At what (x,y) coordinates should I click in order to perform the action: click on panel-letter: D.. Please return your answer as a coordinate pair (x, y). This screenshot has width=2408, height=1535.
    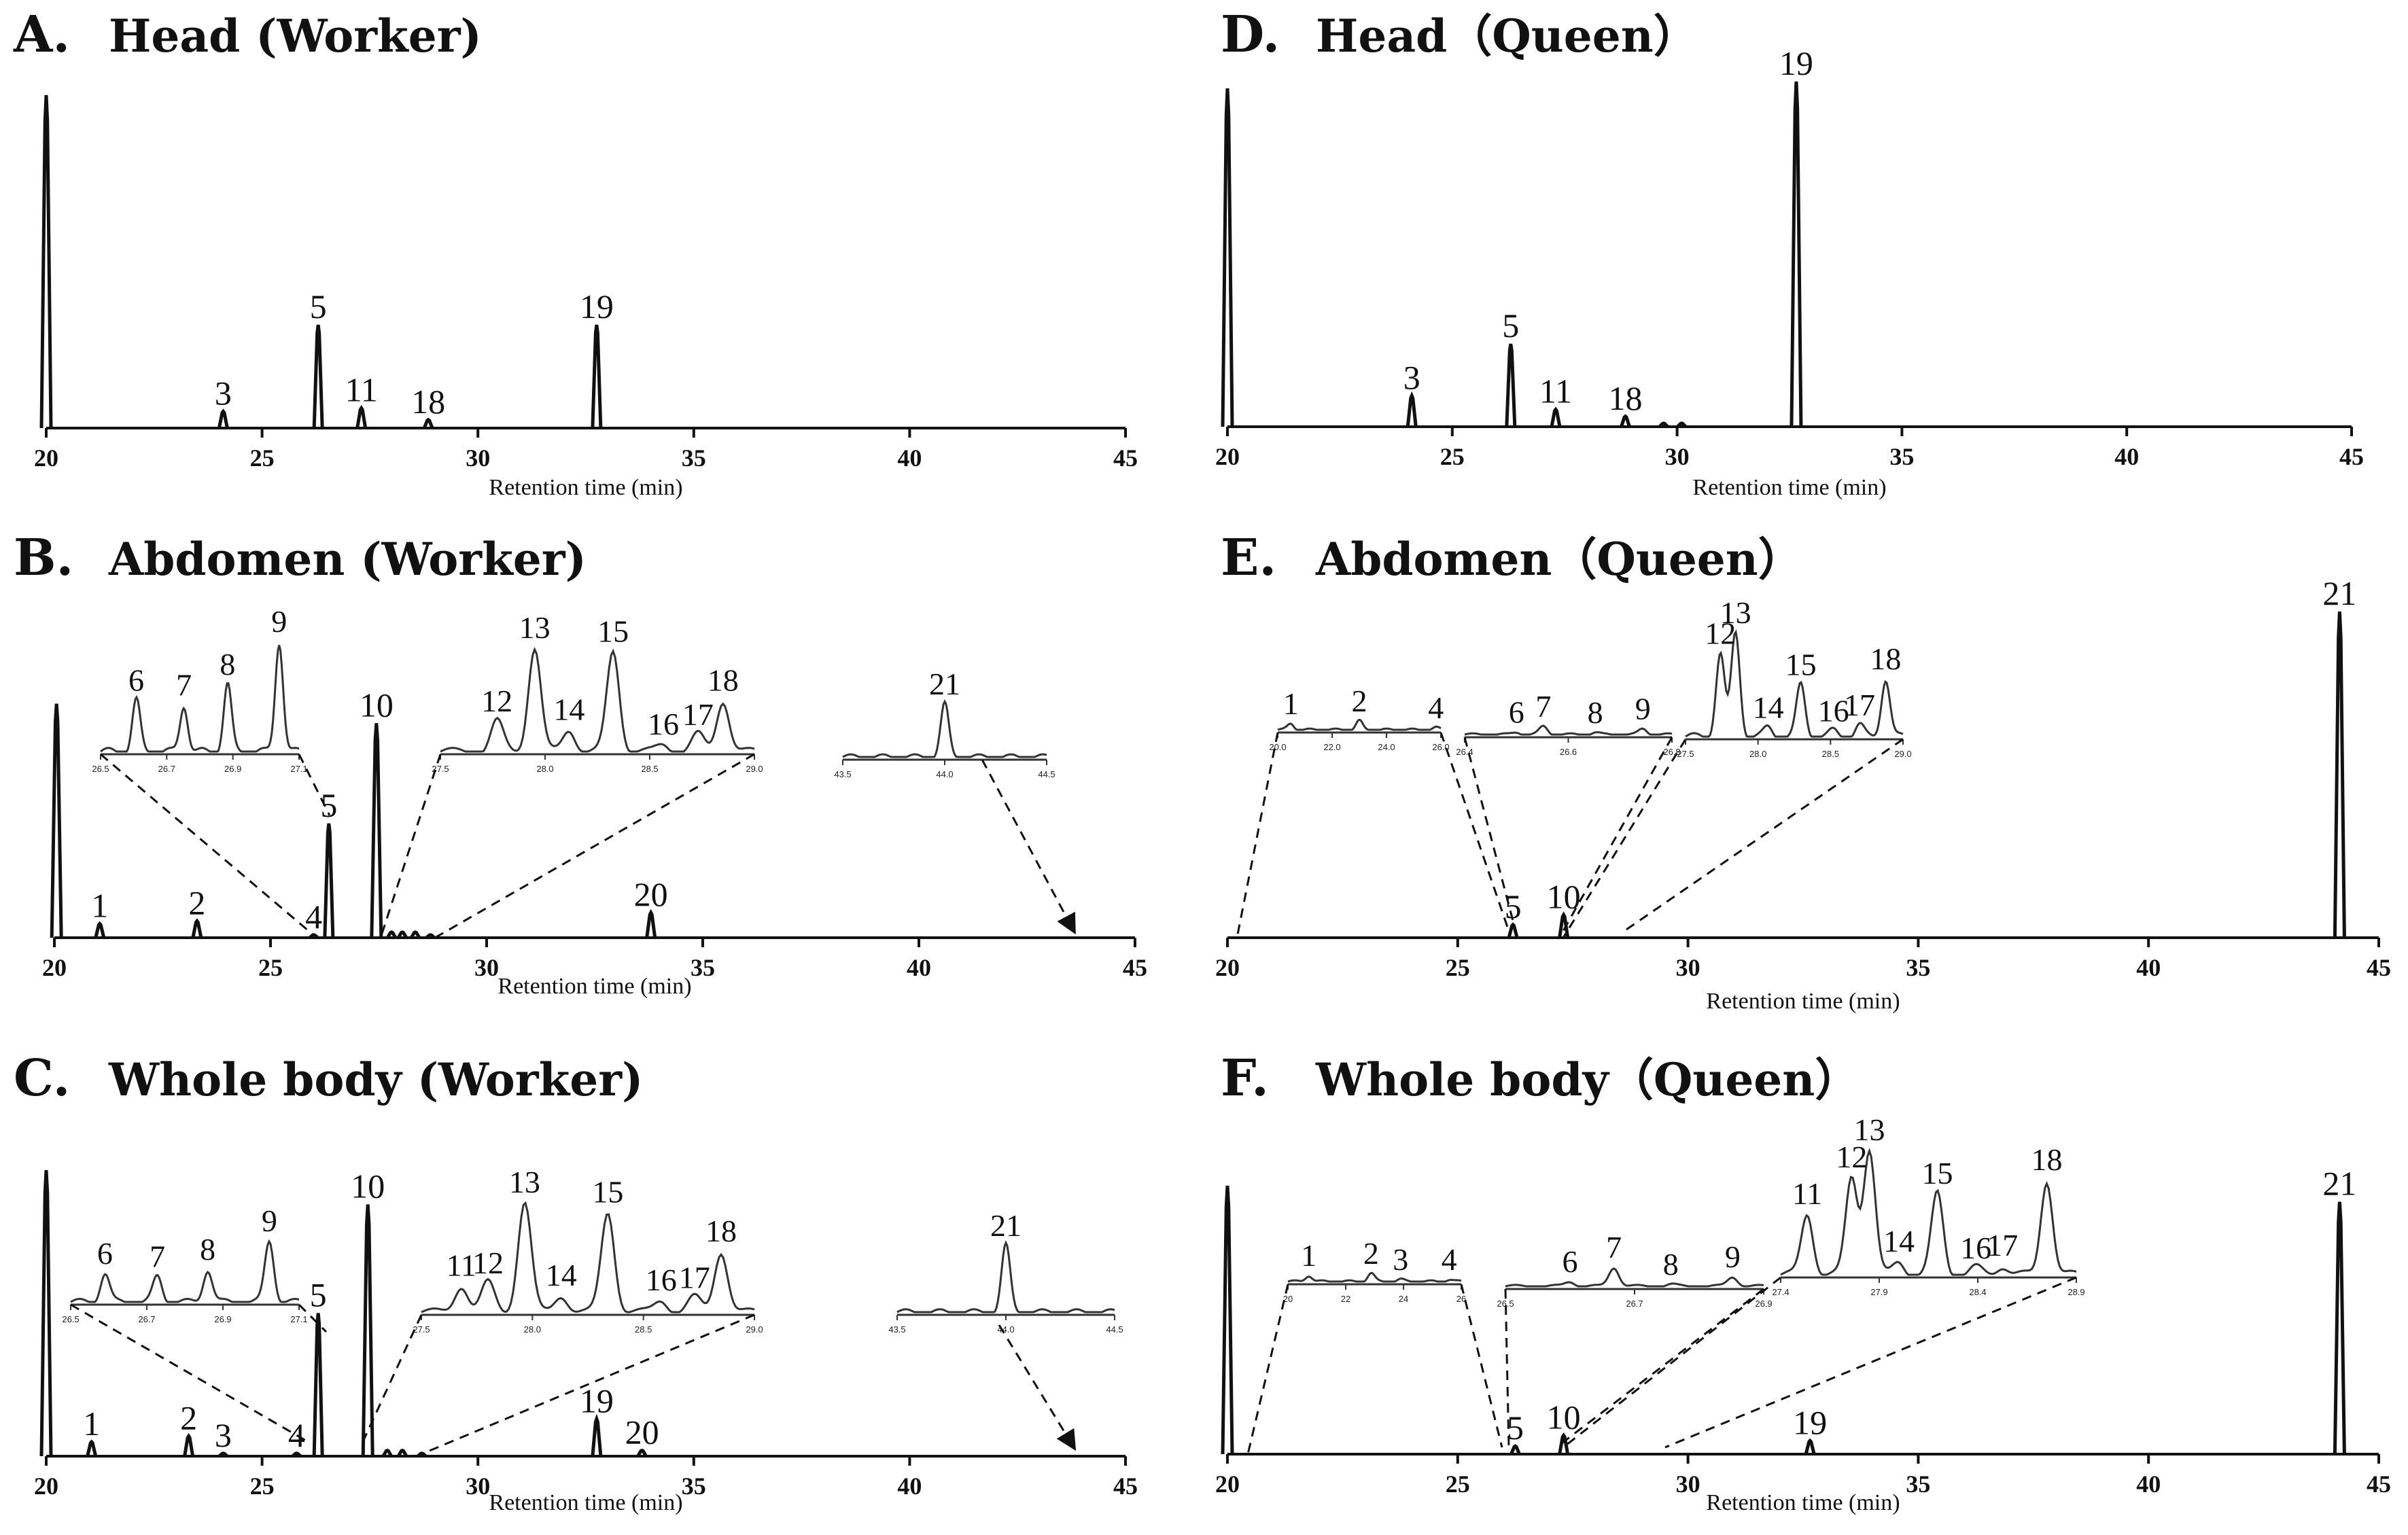
    Looking at the image, I should click on (1250, 34).